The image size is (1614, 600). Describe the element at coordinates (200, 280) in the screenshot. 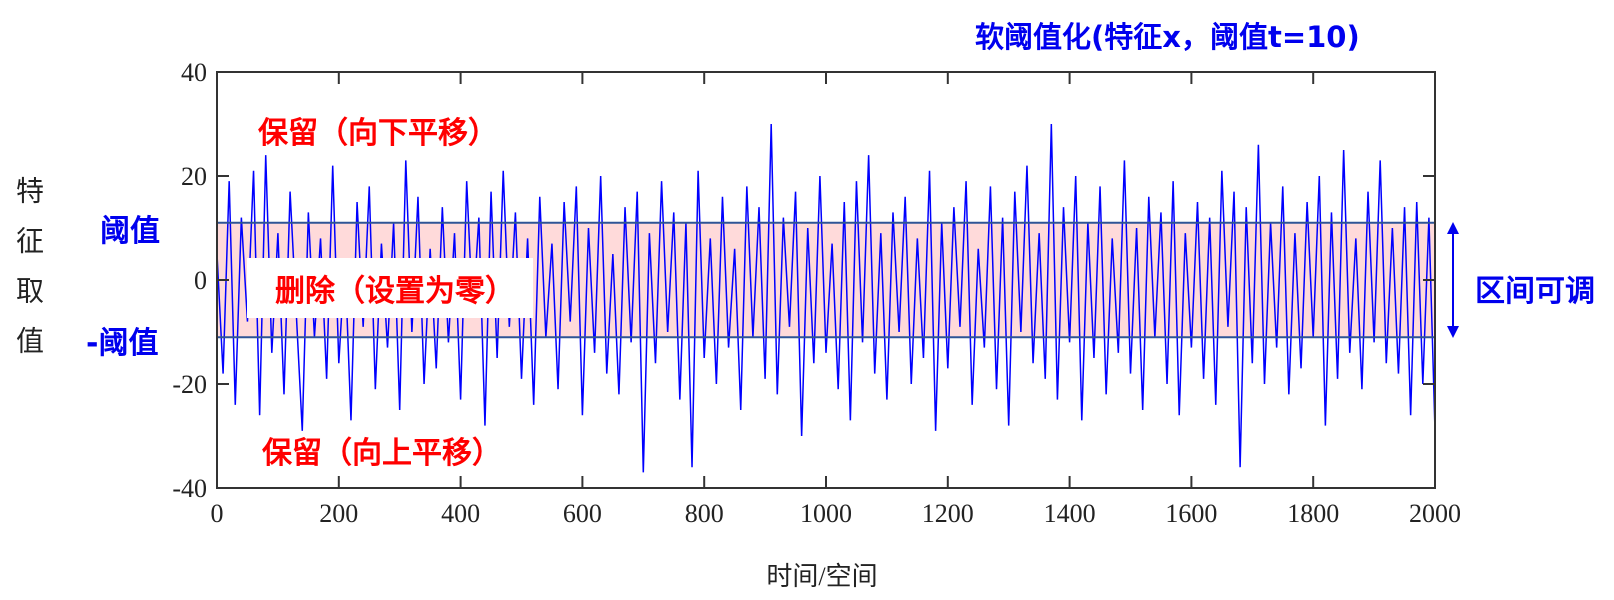

I see `y-tick-label: 0` at that location.